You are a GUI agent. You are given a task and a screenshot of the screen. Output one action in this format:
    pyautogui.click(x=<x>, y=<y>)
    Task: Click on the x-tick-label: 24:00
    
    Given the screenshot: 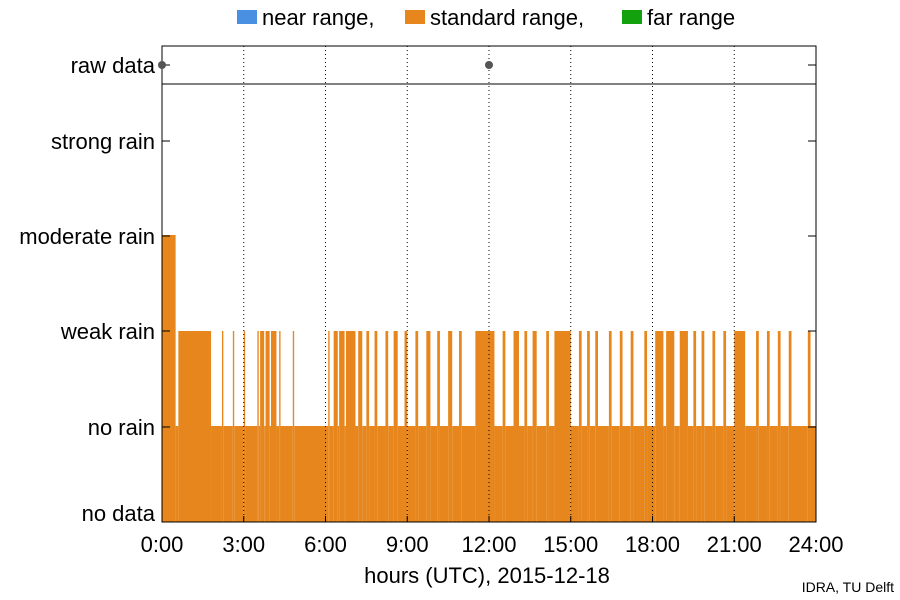 What is the action you would take?
    pyautogui.click(x=815, y=544)
    